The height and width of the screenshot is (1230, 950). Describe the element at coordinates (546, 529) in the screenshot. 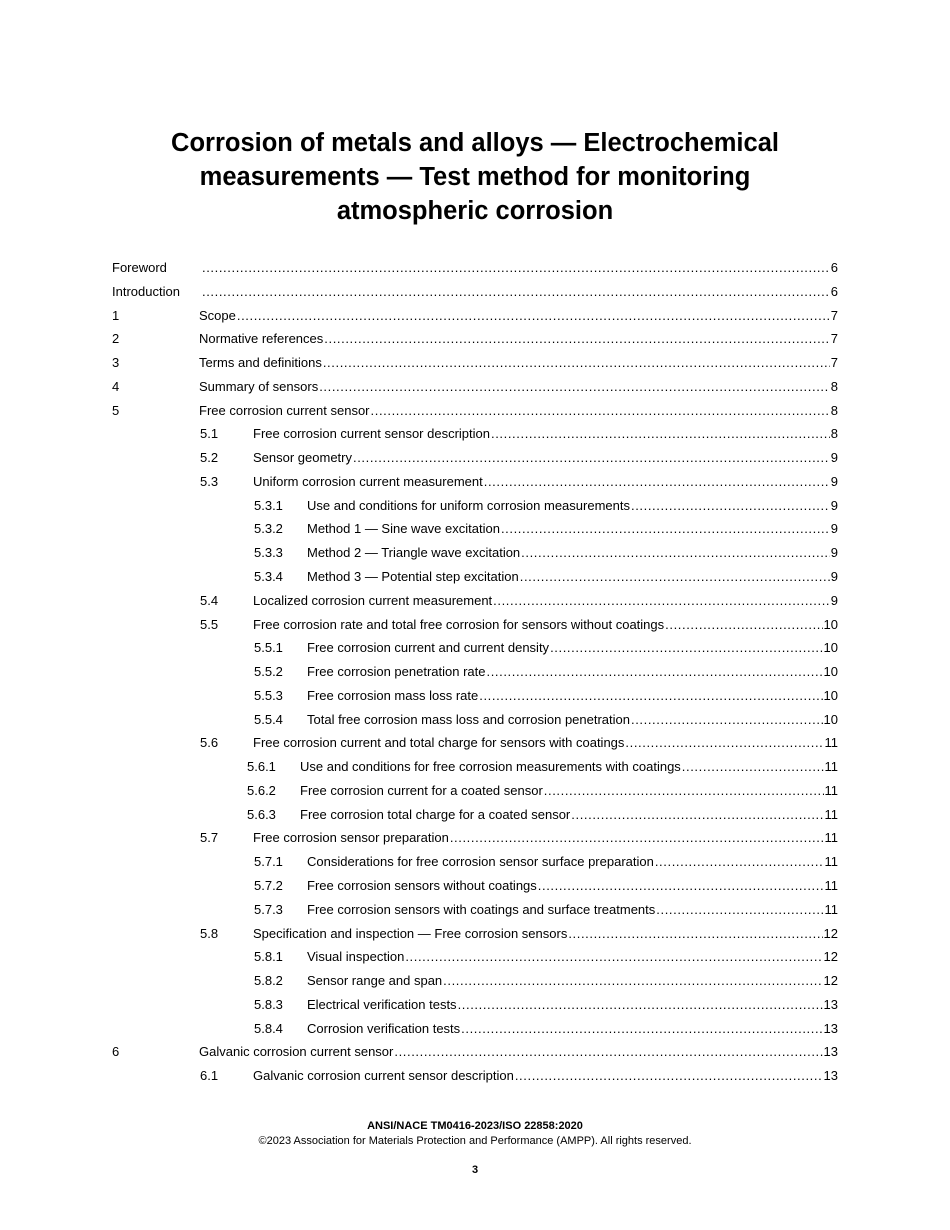

I see `toc-entry: 5.3.2 Method 1 — Sine wave excitation 9` at that location.